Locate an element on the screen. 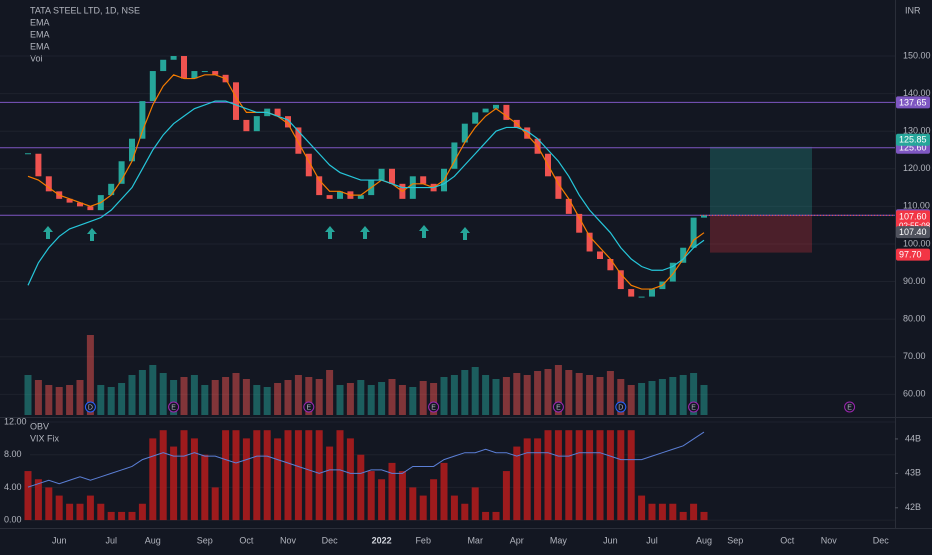  y-tick-label: 150.00 is located at coordinates (917, 55).